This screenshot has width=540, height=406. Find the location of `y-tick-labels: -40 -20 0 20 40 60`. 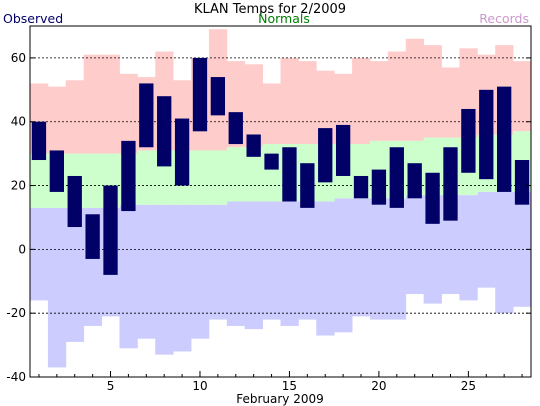

y-tick-labels: -40 -20 0 20 40 60 is located at coordinates (16, 217).